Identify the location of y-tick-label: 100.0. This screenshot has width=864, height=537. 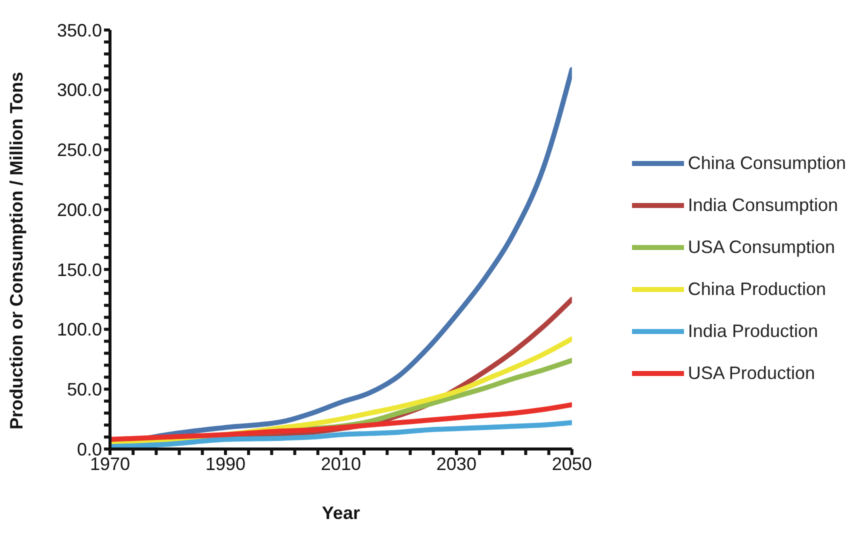
(79, 330).